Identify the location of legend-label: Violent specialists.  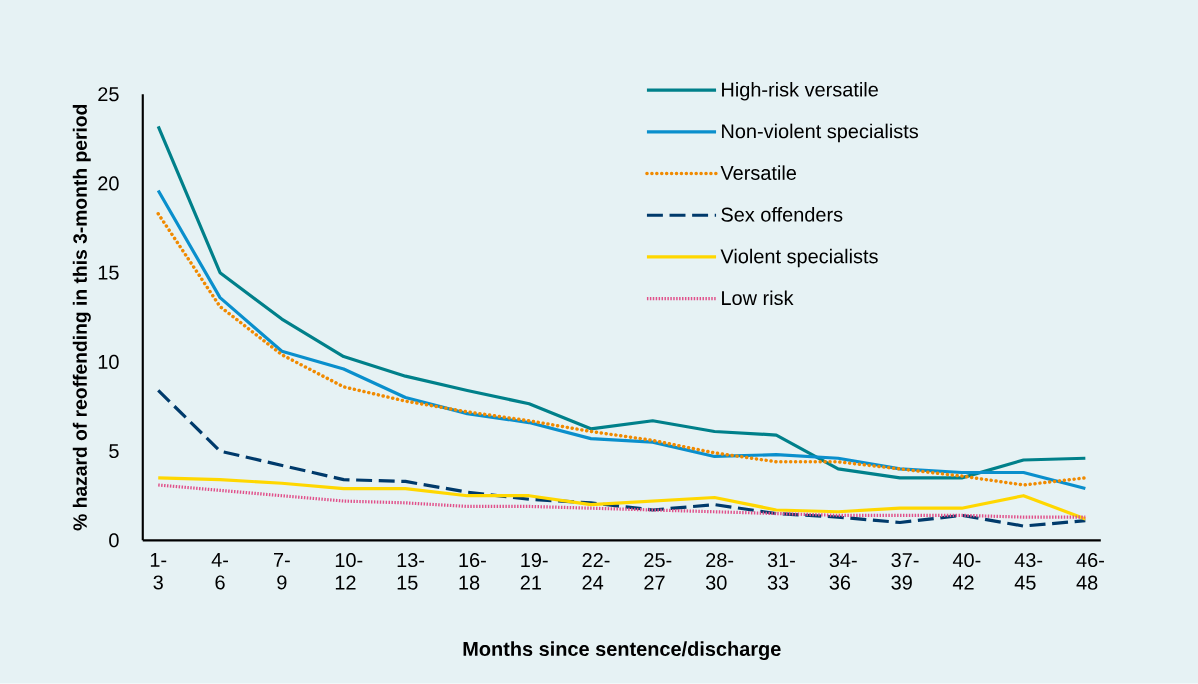
(799, 258).